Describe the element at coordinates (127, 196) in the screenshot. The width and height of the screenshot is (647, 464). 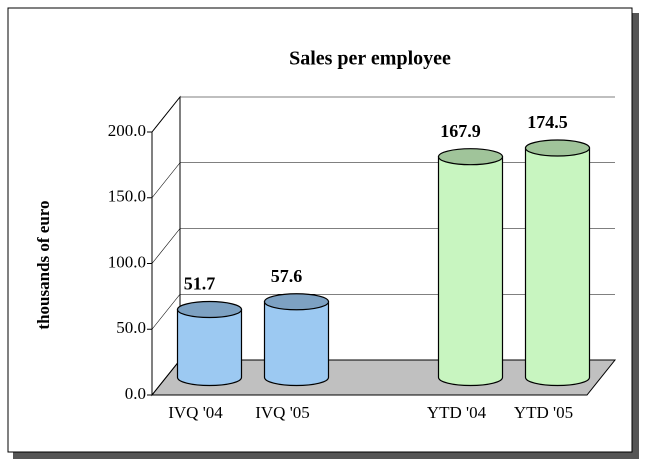
I see `y-tick-label: 150.0` at that location.